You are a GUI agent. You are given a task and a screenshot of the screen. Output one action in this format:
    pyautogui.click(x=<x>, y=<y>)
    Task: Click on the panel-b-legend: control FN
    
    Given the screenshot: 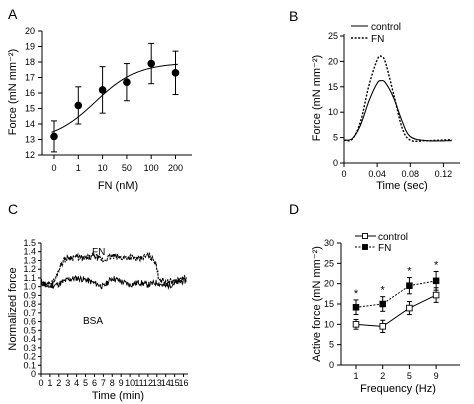 What is the action you would take?
    pyautogui.click(x=376, y=33)
    